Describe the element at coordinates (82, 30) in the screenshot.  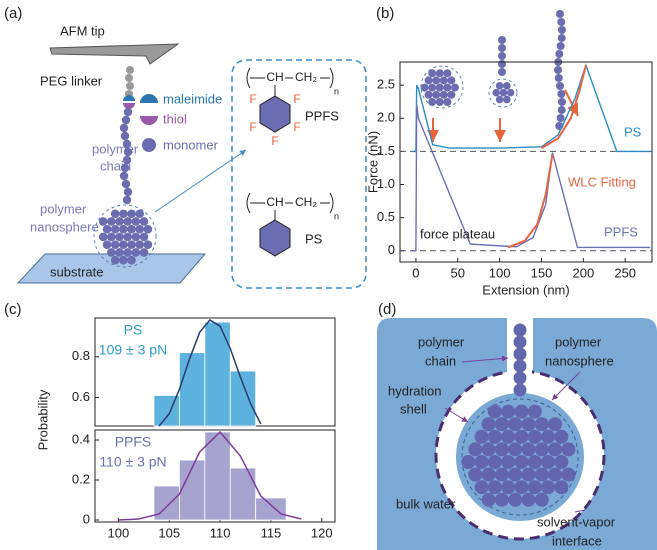
I see `label: AFM tip` at that location.